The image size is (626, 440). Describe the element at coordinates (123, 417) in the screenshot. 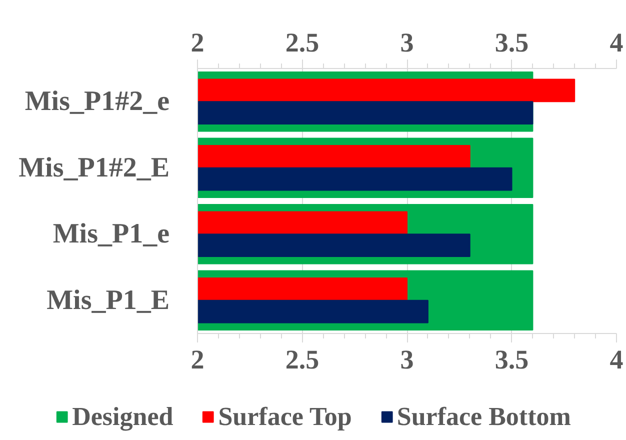

I see `legend-label: Designed` at that location.